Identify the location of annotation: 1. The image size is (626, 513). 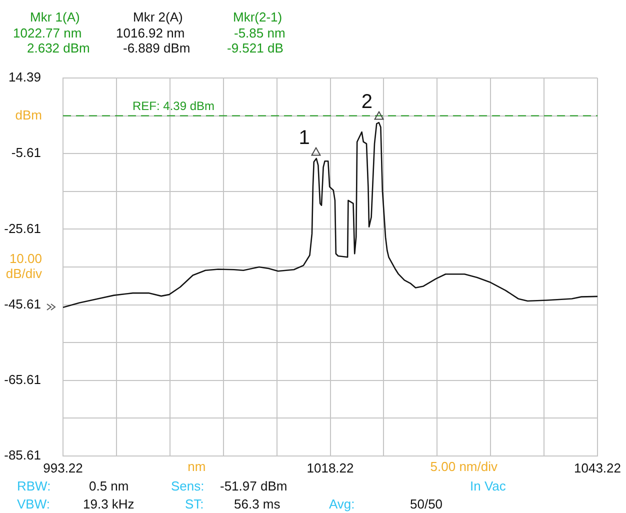
(304, 137).